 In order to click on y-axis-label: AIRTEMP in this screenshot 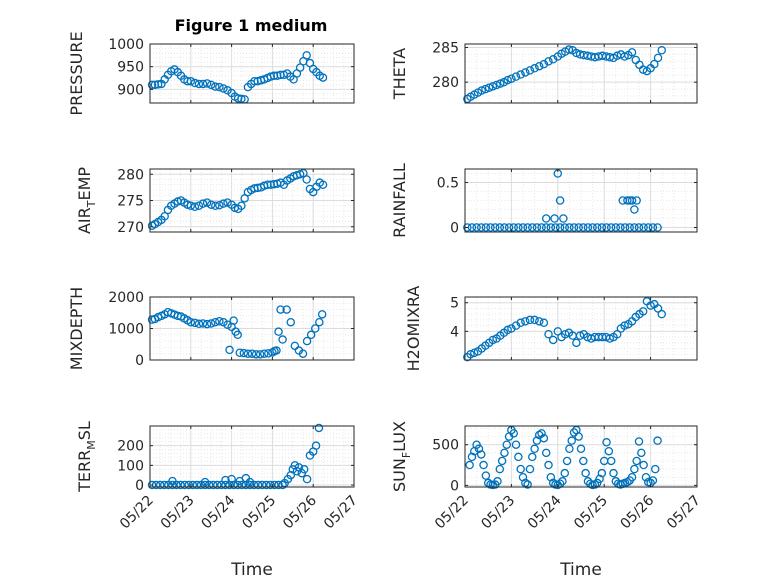, I will do `click(86, 200)`.